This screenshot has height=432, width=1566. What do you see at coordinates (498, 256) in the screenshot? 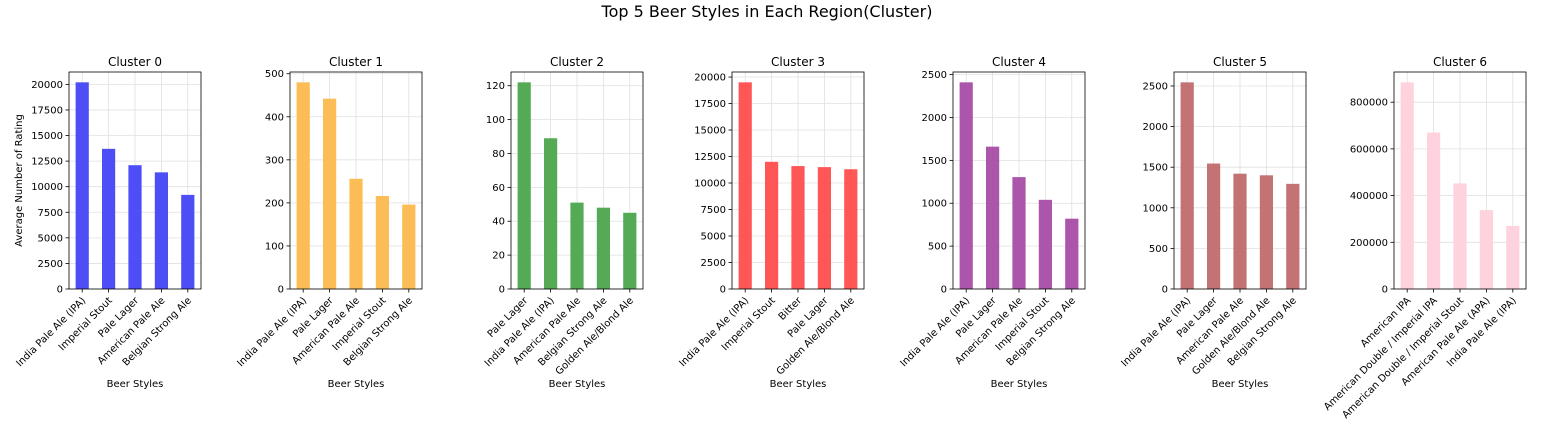
I see `y-tick-label: 20` at bounding box center [498, 256].